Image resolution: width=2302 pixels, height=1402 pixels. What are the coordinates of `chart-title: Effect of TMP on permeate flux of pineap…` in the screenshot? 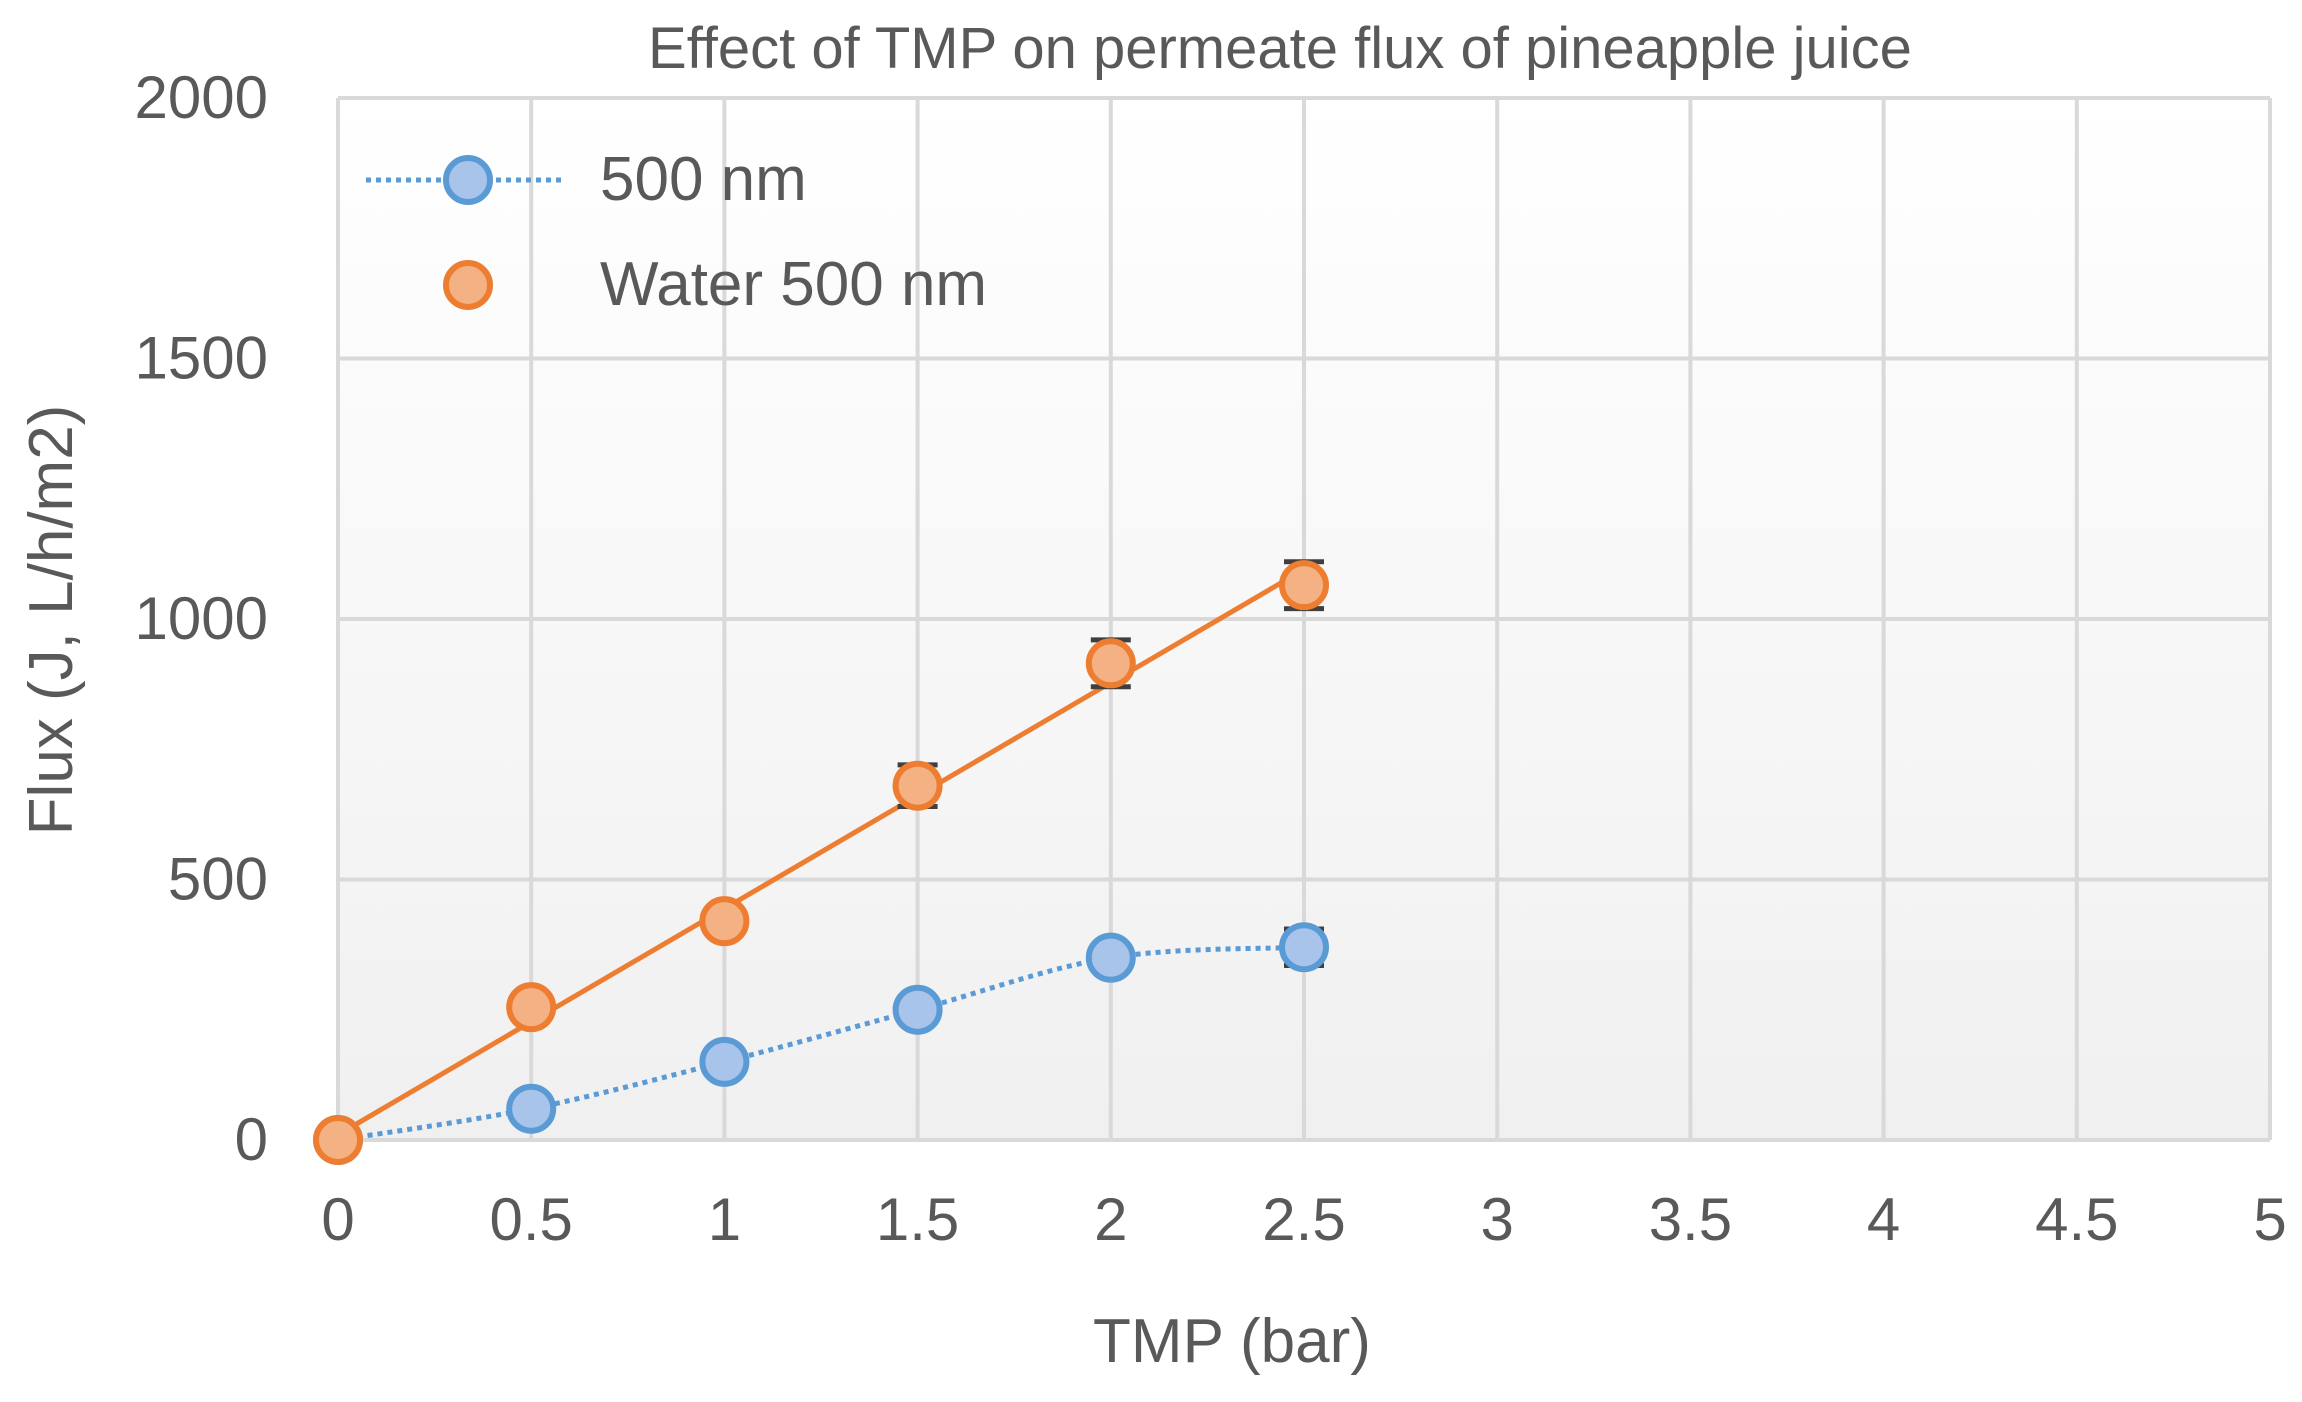 It's located at (1280, 48).